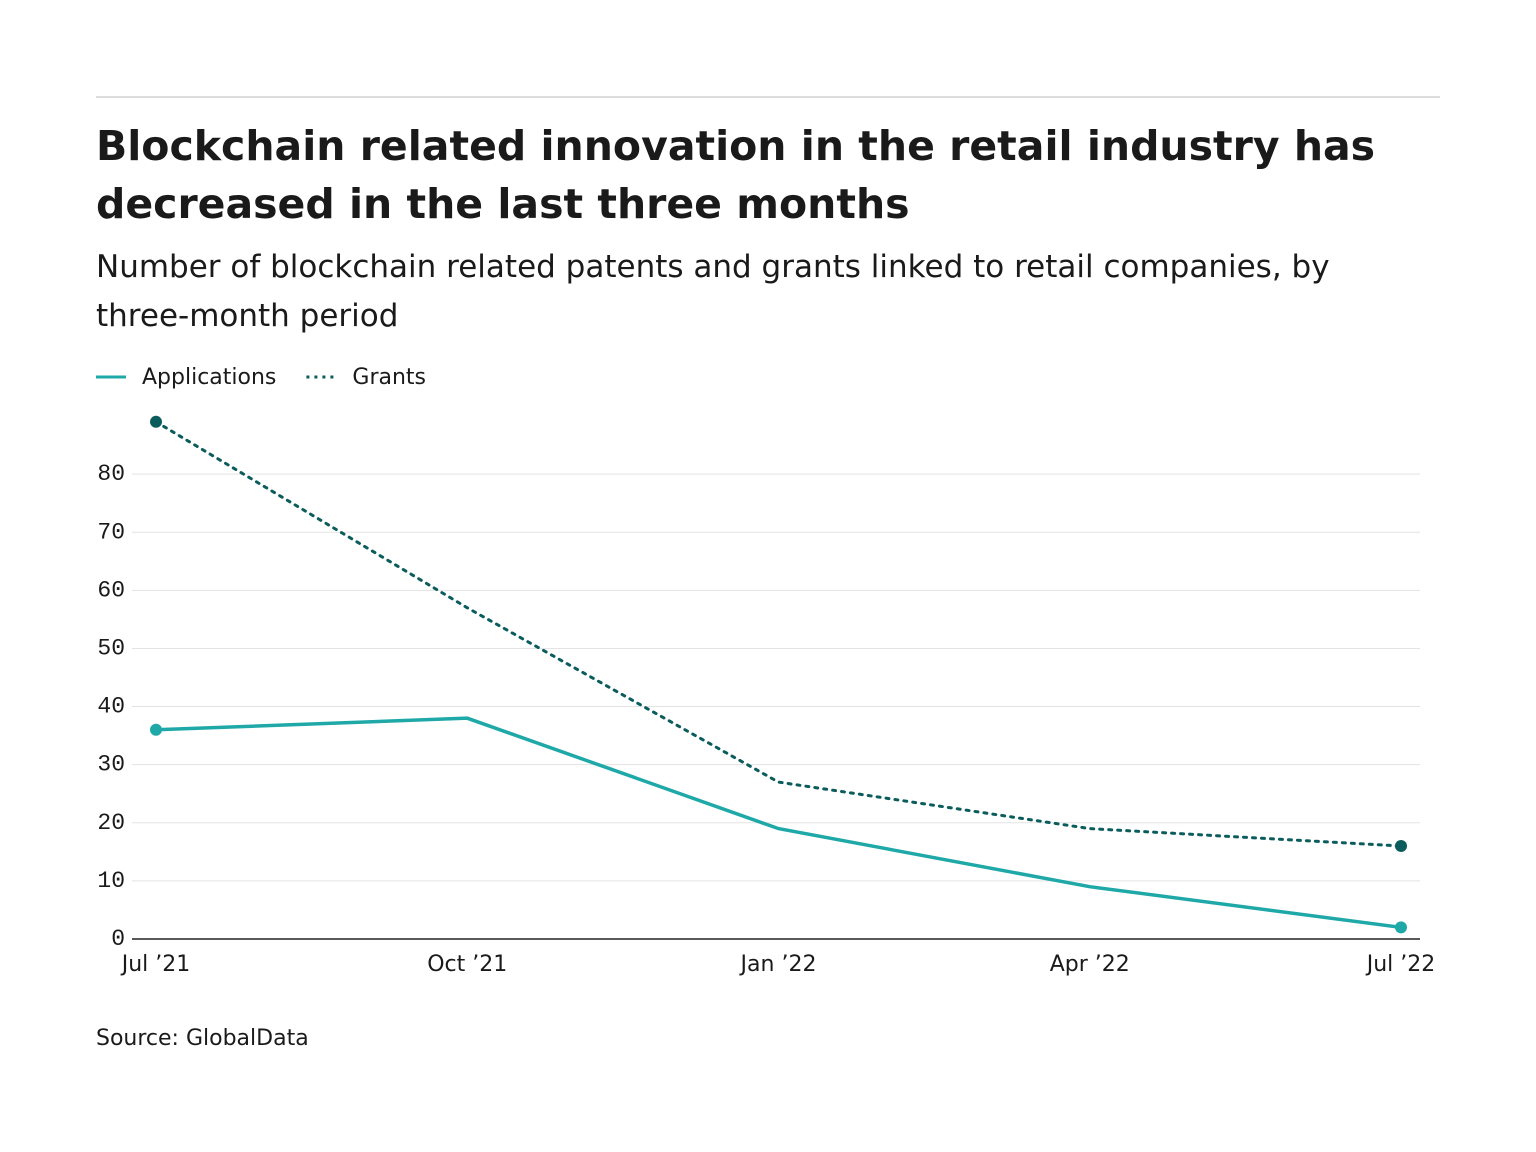  Describe the element at coordinates (111, 881) in the screenshot. I see `y-tick-label: 10` at that location.